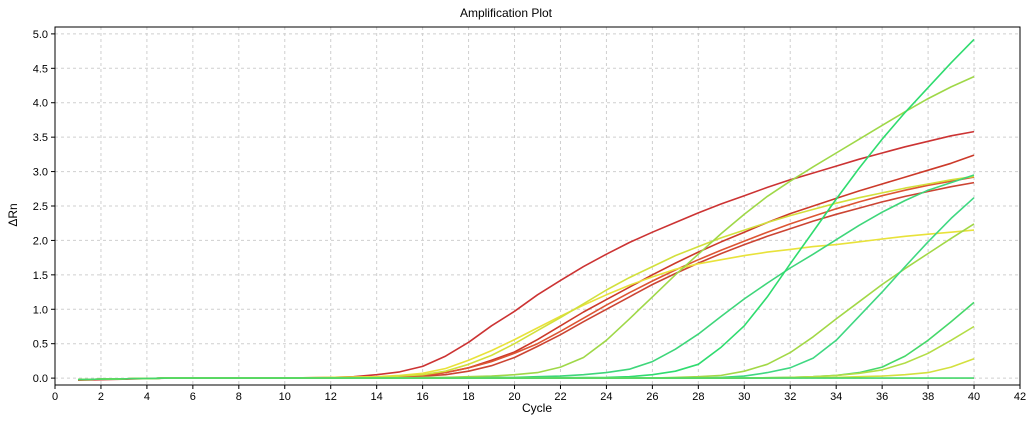  What do you see at coordinates (40, 241) in the screenshot?
I see `y-tick-label: 2.0` at bounding box center [40, 241].